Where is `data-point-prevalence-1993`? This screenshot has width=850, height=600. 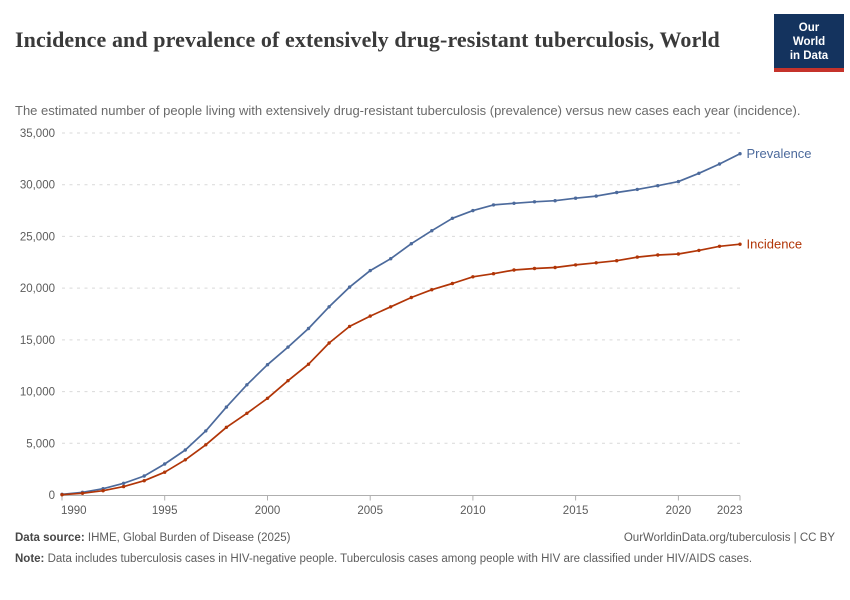 data-point-prevalence-1993 is located at coordinates (123, 483).